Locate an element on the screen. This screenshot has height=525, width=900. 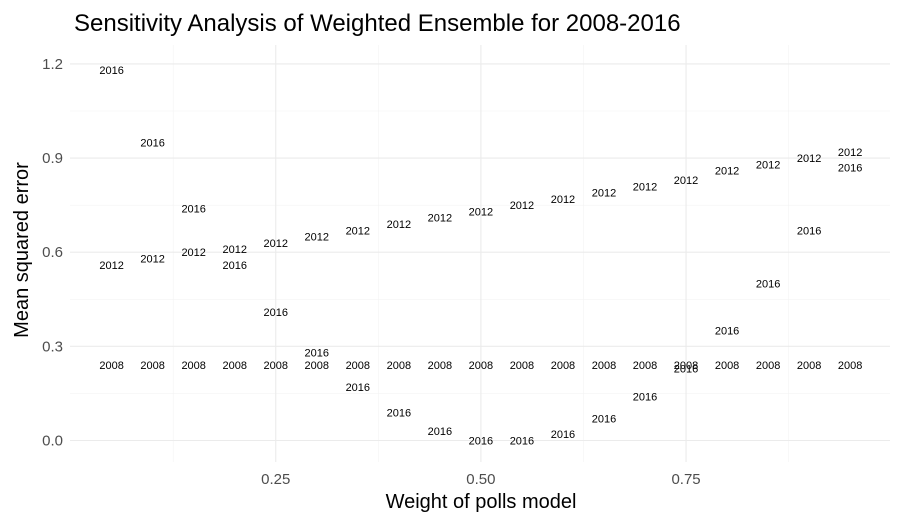
x-axis-title: Weight of polls model is located at coordinates (481, 502).